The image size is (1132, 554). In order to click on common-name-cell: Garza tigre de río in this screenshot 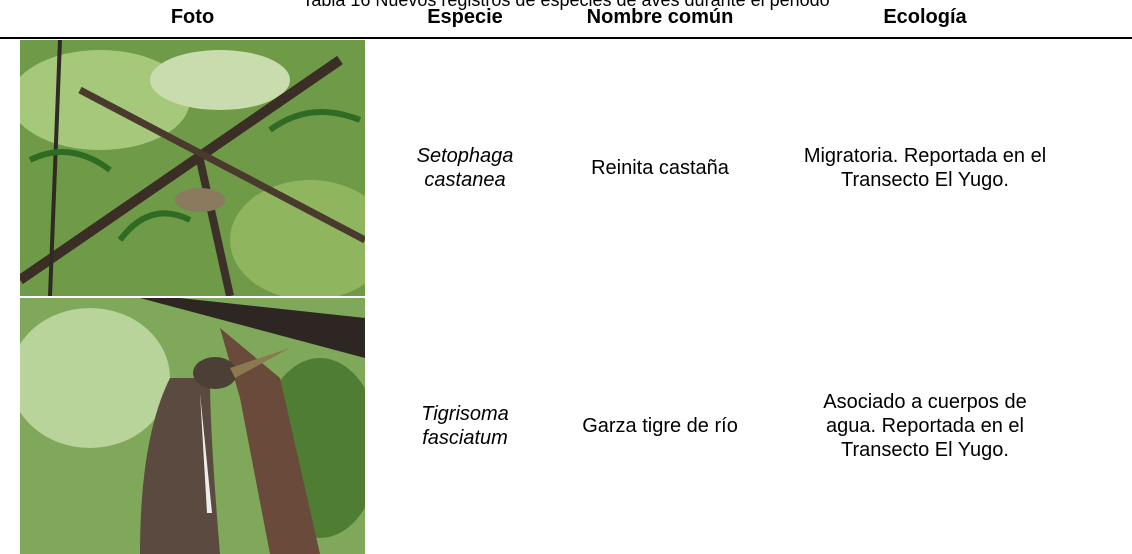, I will do `click(660, 426)`.